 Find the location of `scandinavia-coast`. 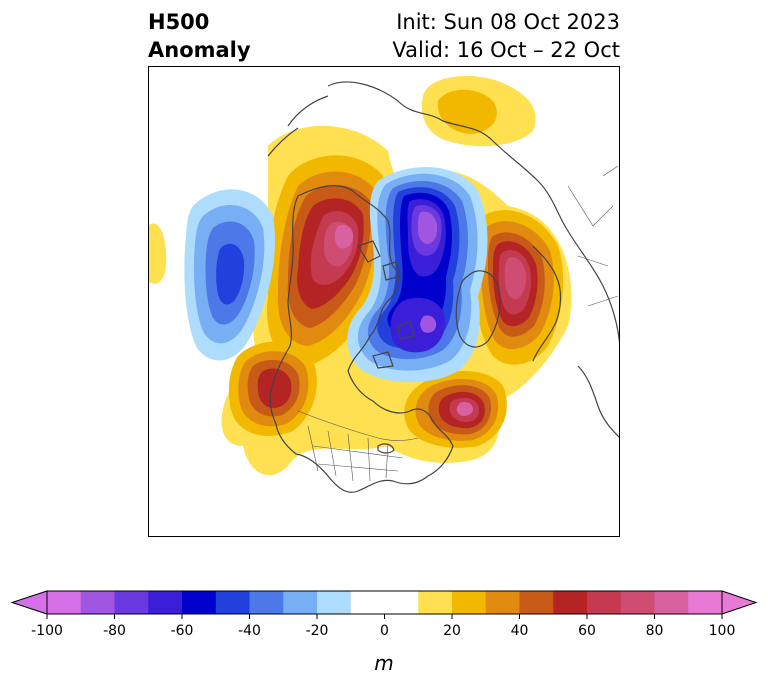

scandinavia-coast is located at coordinates (547, 303).